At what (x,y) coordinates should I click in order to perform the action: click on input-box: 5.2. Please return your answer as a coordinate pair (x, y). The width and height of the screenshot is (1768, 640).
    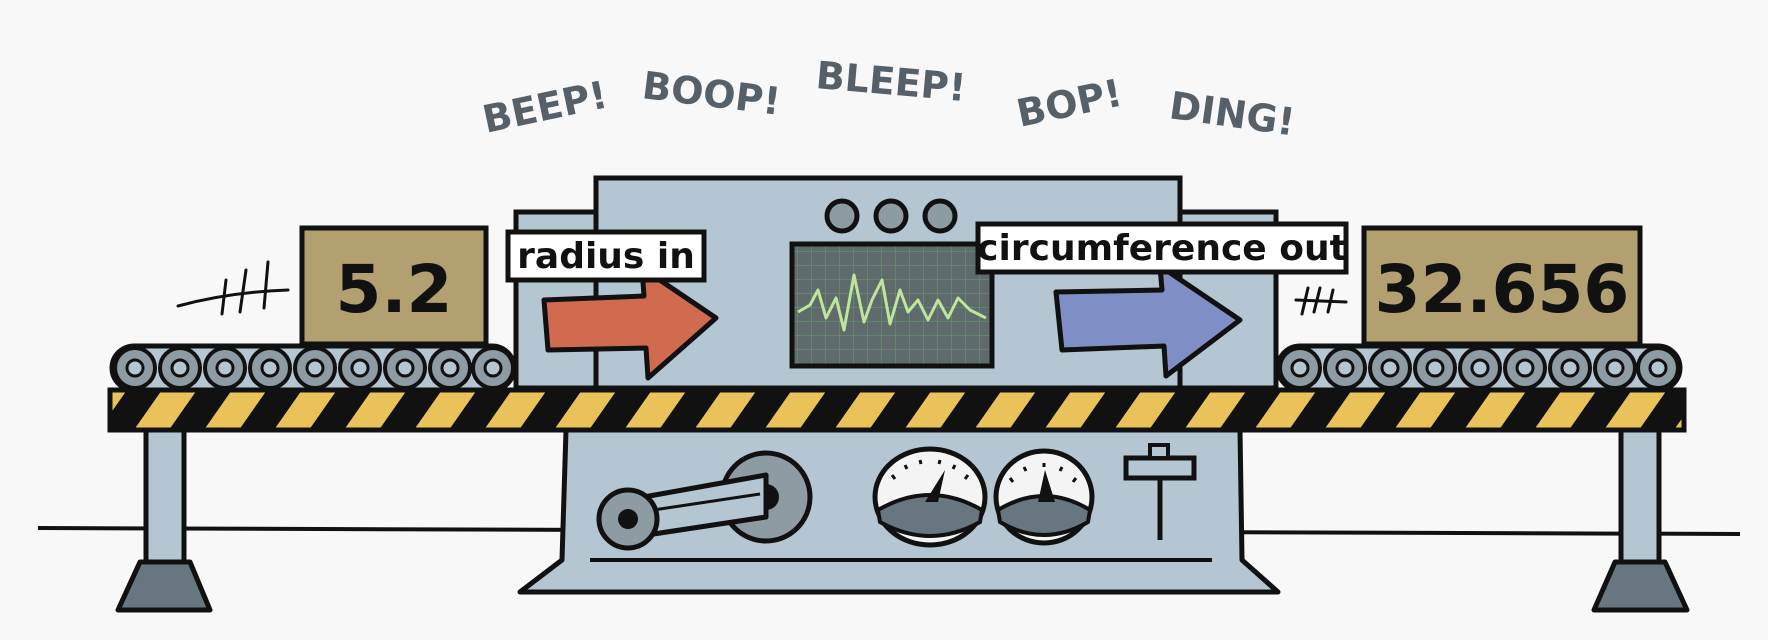
    Looking at the image, I should click on (394, 286).